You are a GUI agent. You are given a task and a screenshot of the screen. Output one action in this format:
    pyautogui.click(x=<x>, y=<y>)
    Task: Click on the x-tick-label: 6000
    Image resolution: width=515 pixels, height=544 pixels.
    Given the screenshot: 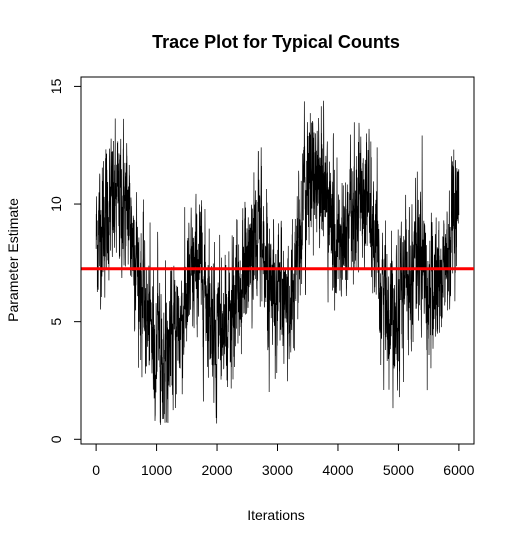 What is the action you would take?
    pyautogui.click(x=458, y=470)
    